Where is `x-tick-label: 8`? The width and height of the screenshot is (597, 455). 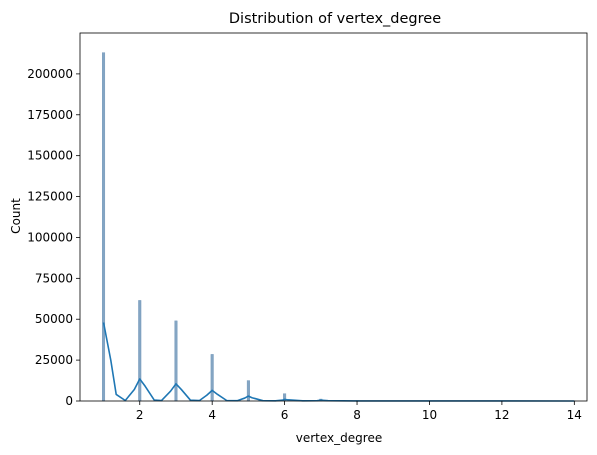 x-tick-label: 8 is located at coordinates (357, 415).